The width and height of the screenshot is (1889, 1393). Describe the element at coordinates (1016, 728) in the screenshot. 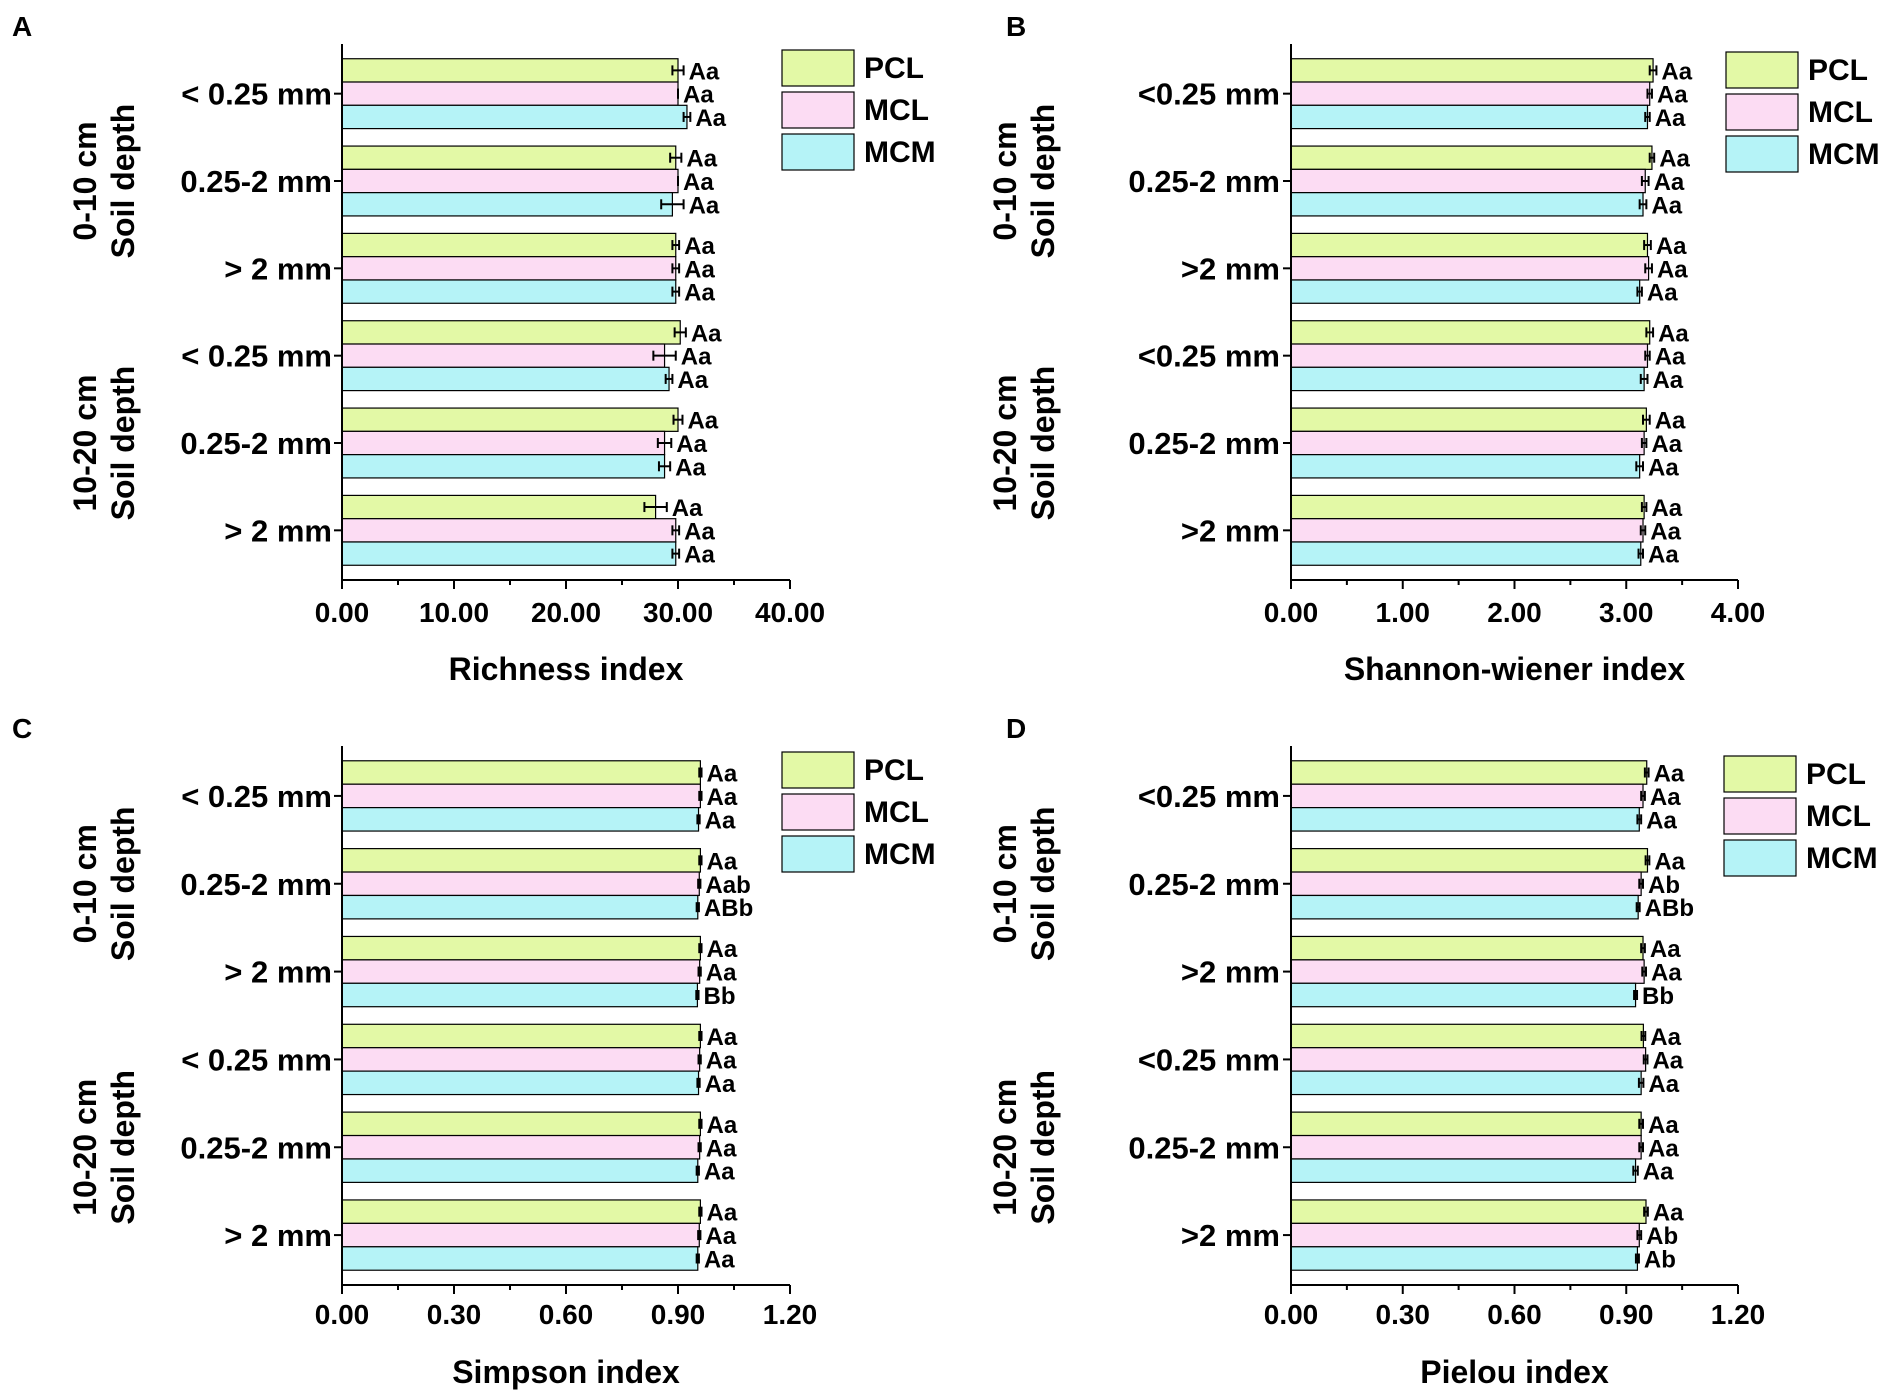

I see `panel-letter: D` at that location.